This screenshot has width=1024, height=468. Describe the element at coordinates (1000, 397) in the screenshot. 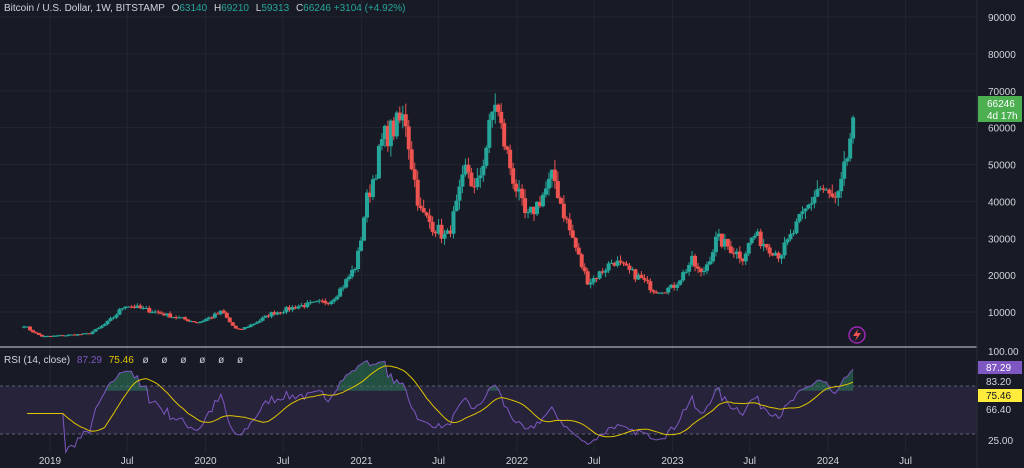

I see `rsi-axis-labels: 100.00 87.29 83.20 75.46 66.40 25.00` at that location.